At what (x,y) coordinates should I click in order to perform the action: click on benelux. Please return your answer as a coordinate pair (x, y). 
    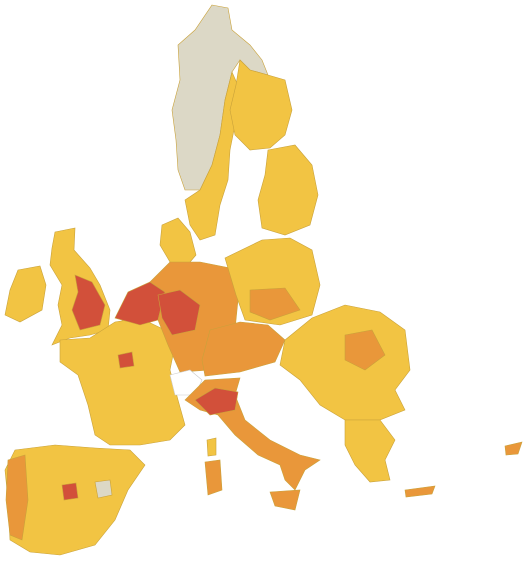
    Looking at the image, I should click on (140, 303).